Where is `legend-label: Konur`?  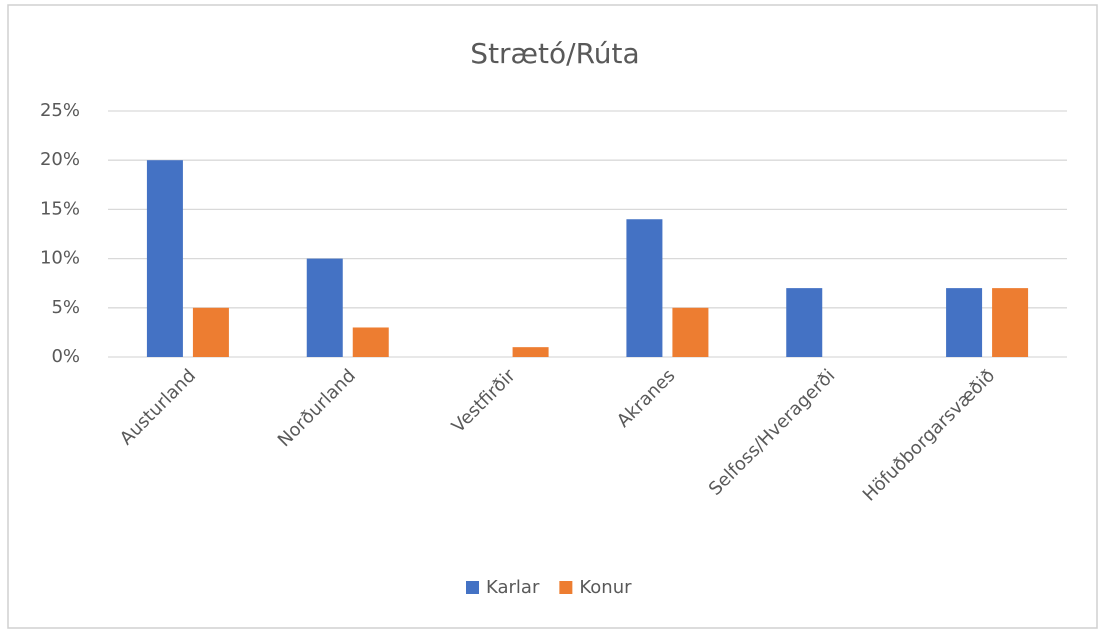 legend-label: Konur is located at coordinates (605, 587).